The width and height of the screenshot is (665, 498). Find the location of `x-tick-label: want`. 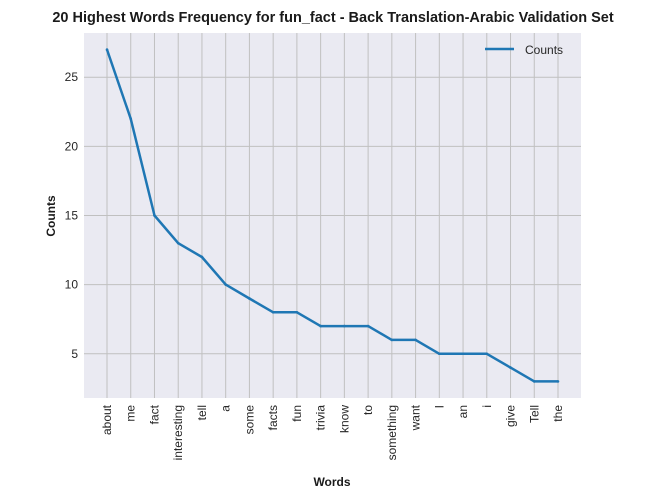

x-tick-label: want is located at coordinates (416, 417).